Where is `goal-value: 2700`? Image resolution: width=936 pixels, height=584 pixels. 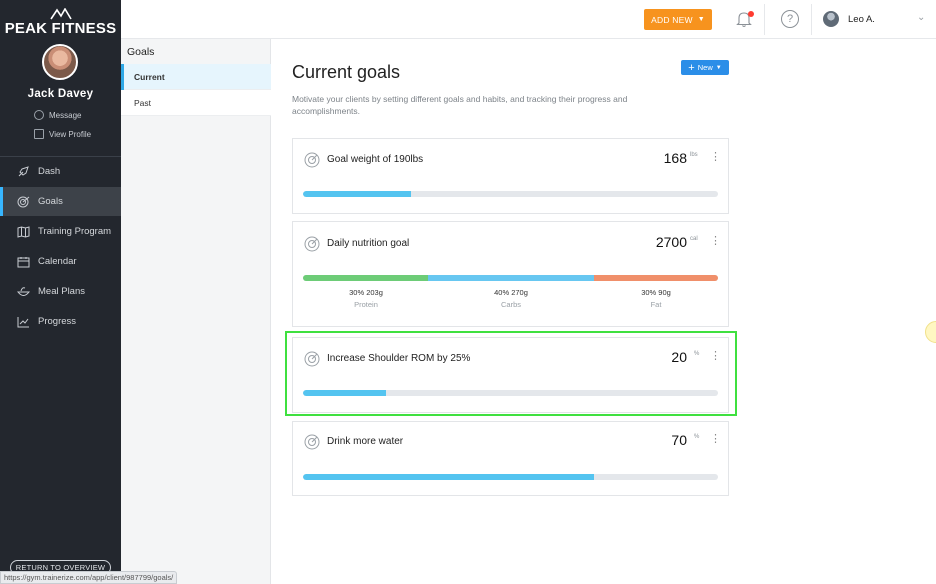 goal-value: 2700 is located at coordinates (671, 242).